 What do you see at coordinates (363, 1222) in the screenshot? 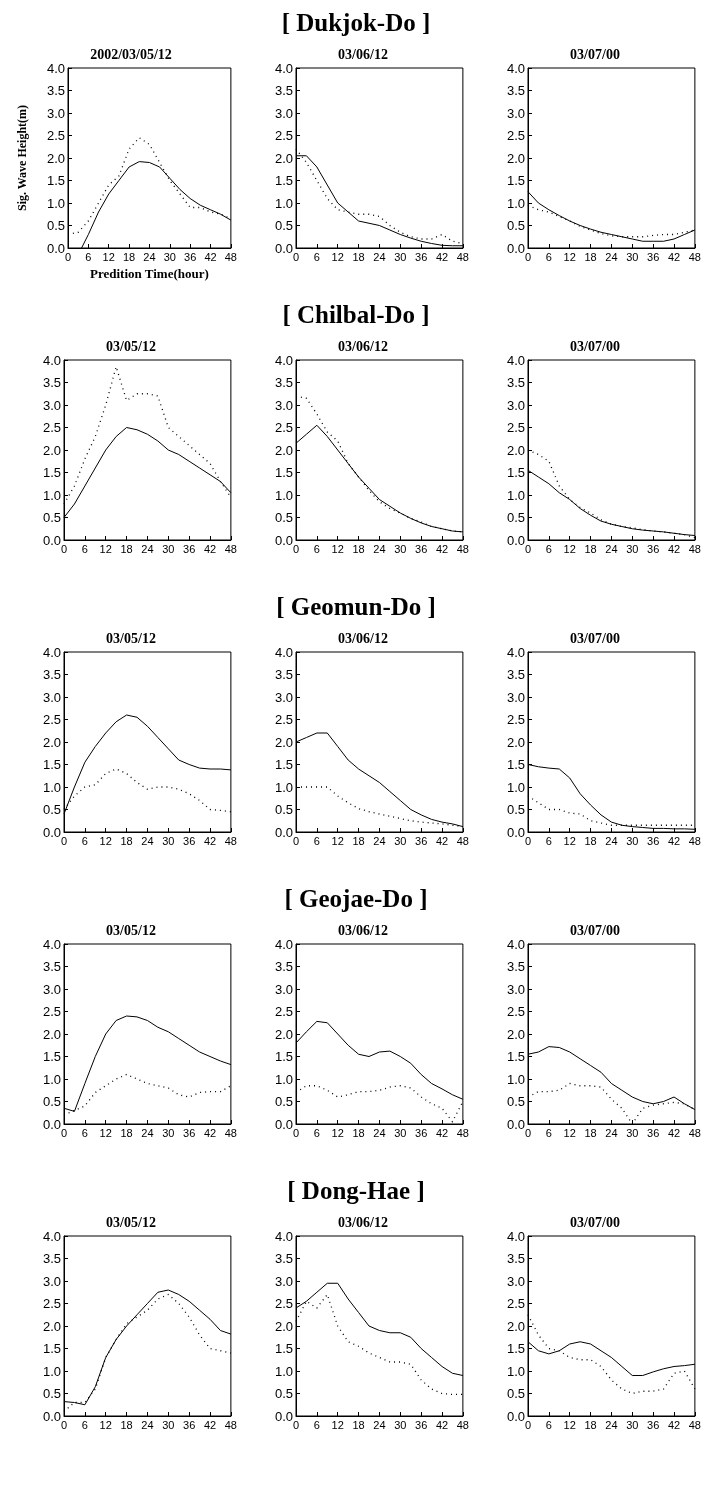
I see `chart-title: 03/06/12` at bounding box center [363, 1222].